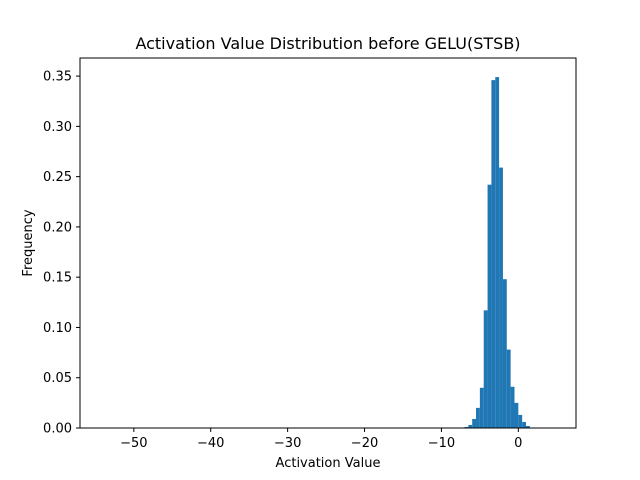 Image resolution: width=640 pixels, height=480 pixels. Describe the element at coordinates (518, 443) in the screenshot. I see `x-tick-label: 0` at that location.